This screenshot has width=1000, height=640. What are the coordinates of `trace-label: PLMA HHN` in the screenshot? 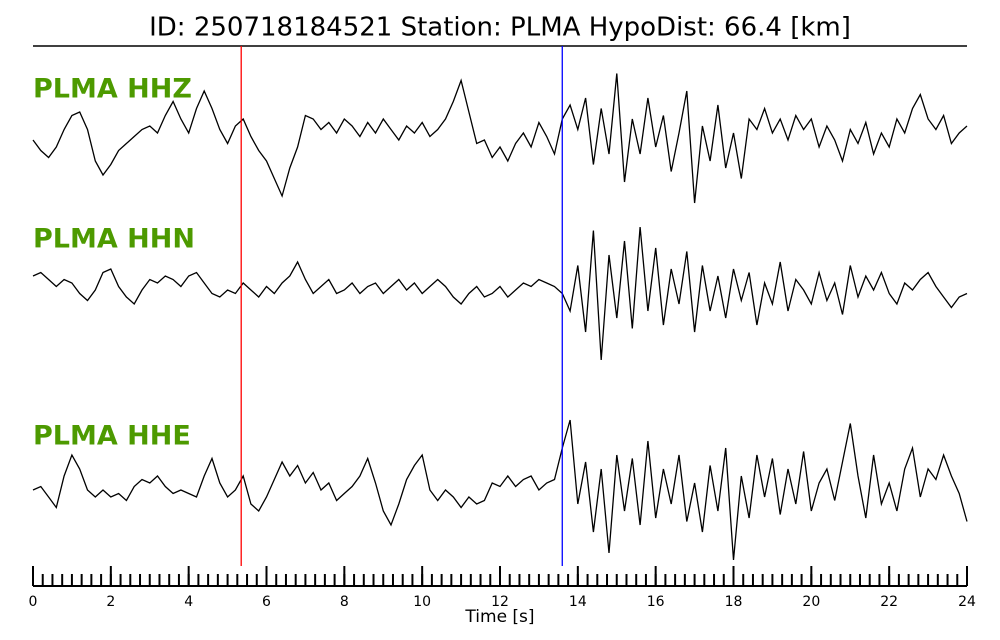 It's located at (114, 239).